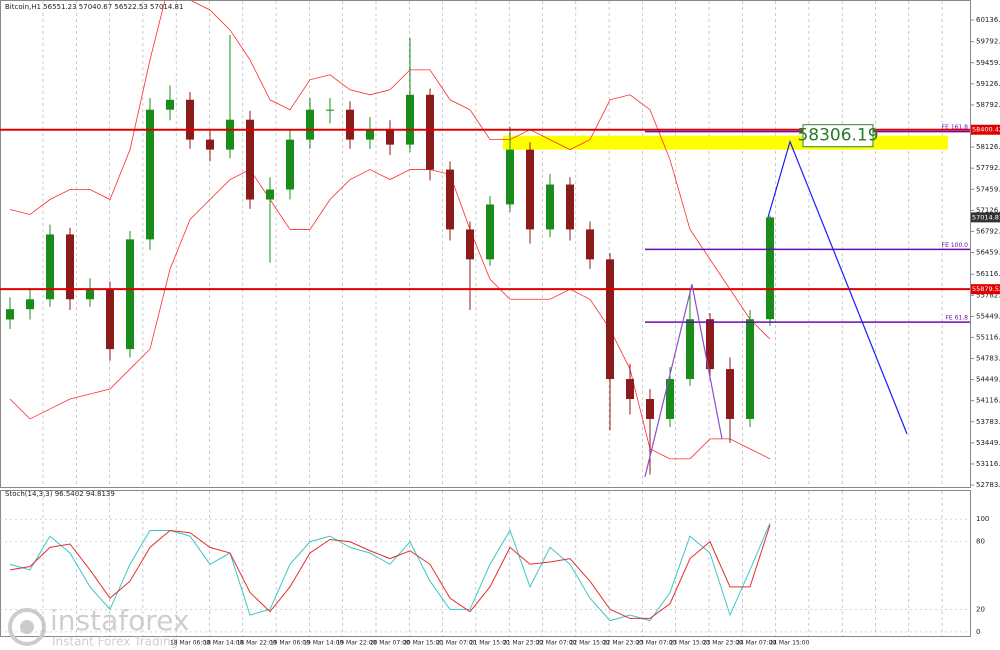 The image size is (1000, 650). I want to click on price-label: 57014.81, so click(986, 217).